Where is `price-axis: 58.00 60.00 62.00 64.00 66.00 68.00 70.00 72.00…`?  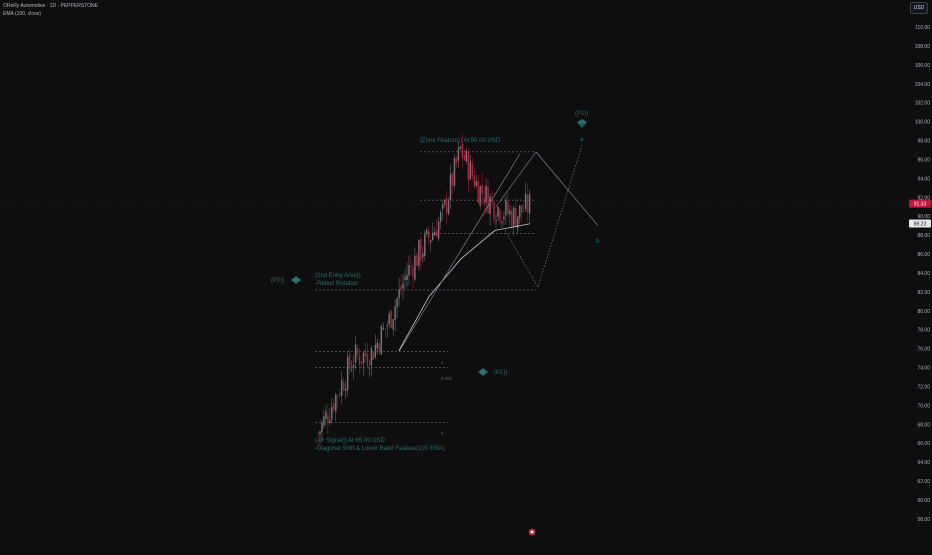
price-axis: 58.00 60.00 62.00 64.00 66.00 68.00 70.00 72.00… is located at coordinates (920, 275).